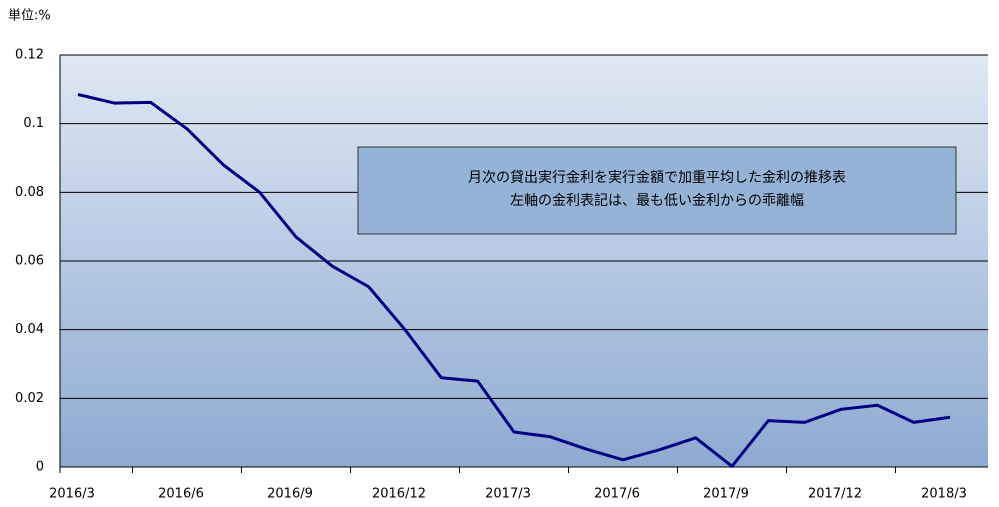  Describe the element at coordinates (726, 494) in the screenshot. I see `x-tick-label: 2017/9` at that location.